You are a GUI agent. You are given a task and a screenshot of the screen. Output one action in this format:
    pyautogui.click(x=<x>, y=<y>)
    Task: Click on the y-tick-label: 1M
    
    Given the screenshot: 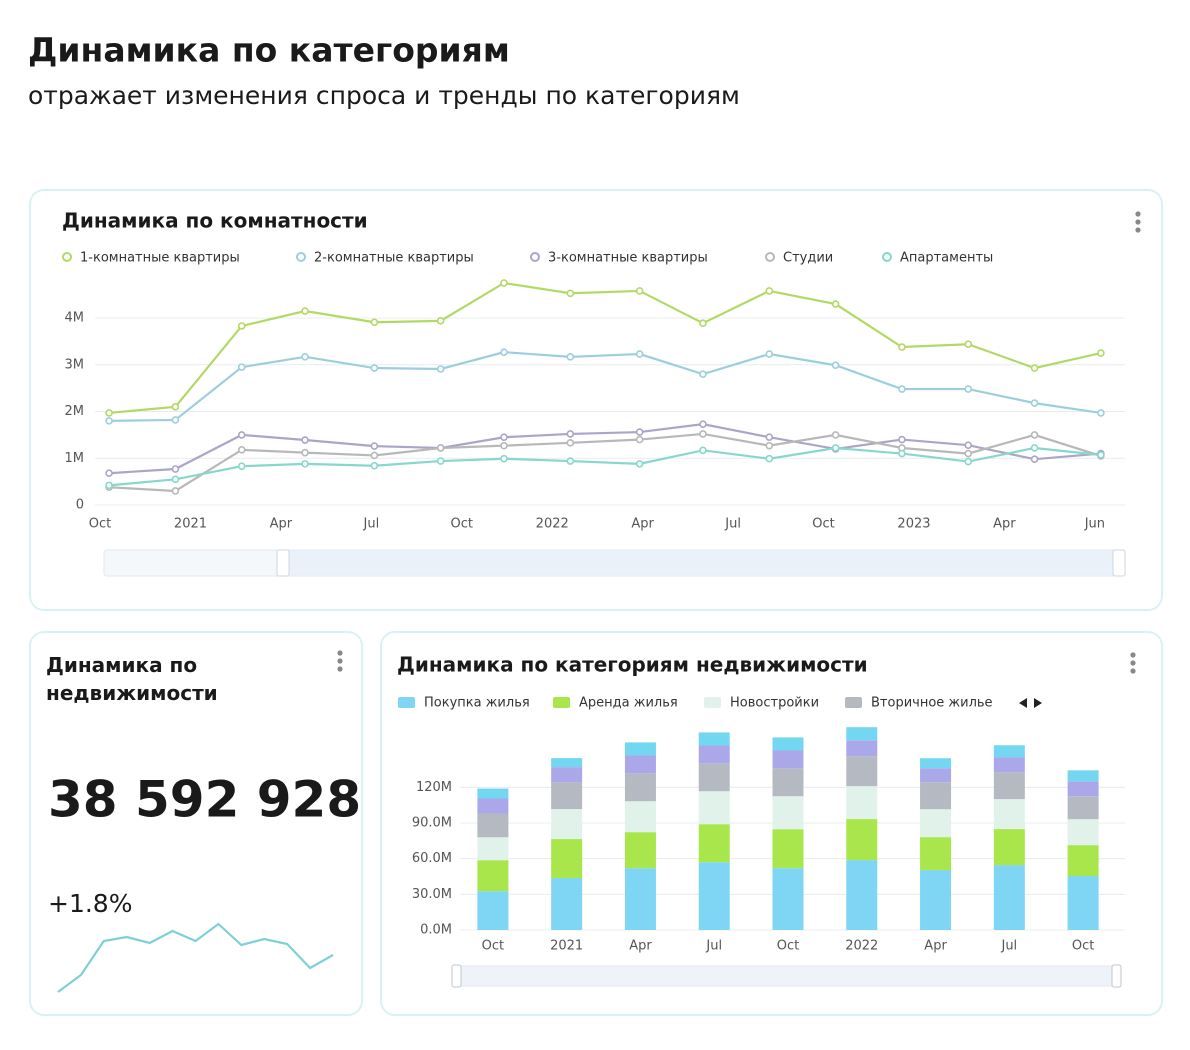 What is the action you would take?
    pyautogui.click(x=75, y=458)
    